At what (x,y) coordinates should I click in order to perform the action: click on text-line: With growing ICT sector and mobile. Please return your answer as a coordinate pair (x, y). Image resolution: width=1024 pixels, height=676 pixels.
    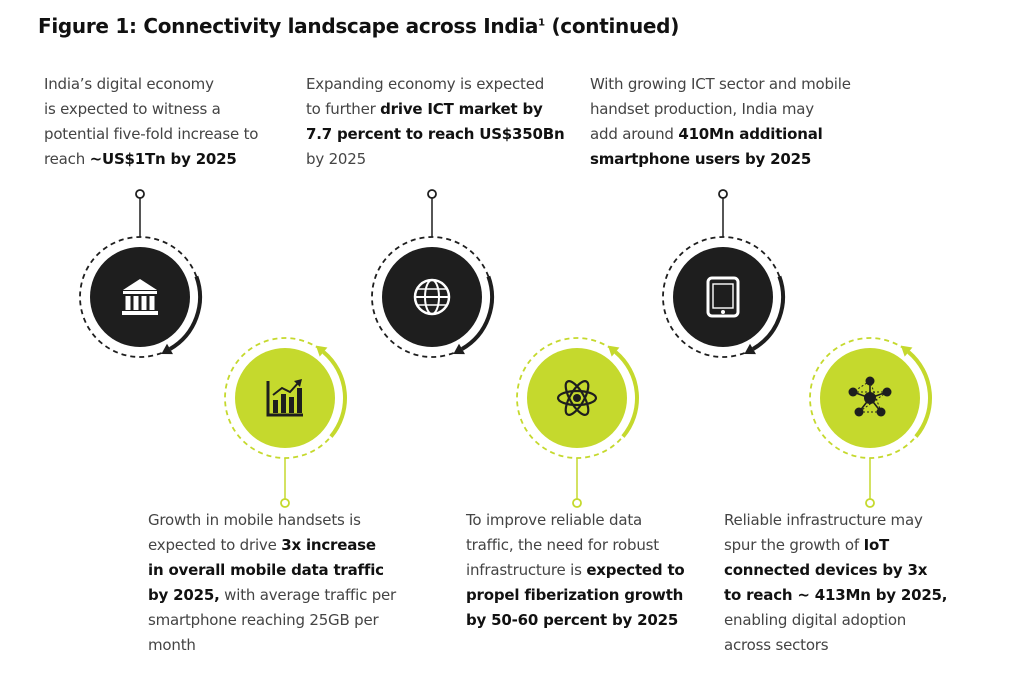
    Looking at the image, I should click on (720, 84).